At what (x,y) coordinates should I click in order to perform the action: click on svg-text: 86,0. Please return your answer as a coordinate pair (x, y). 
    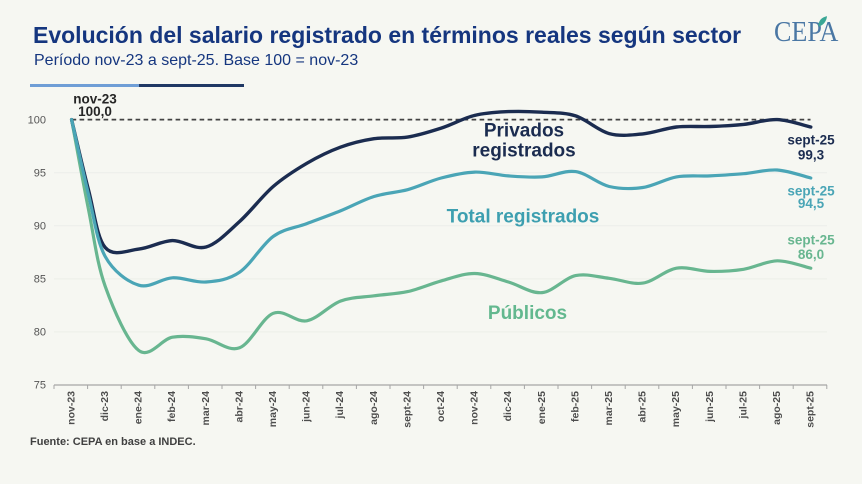
    Looking at the image, I should click on (811, 254).